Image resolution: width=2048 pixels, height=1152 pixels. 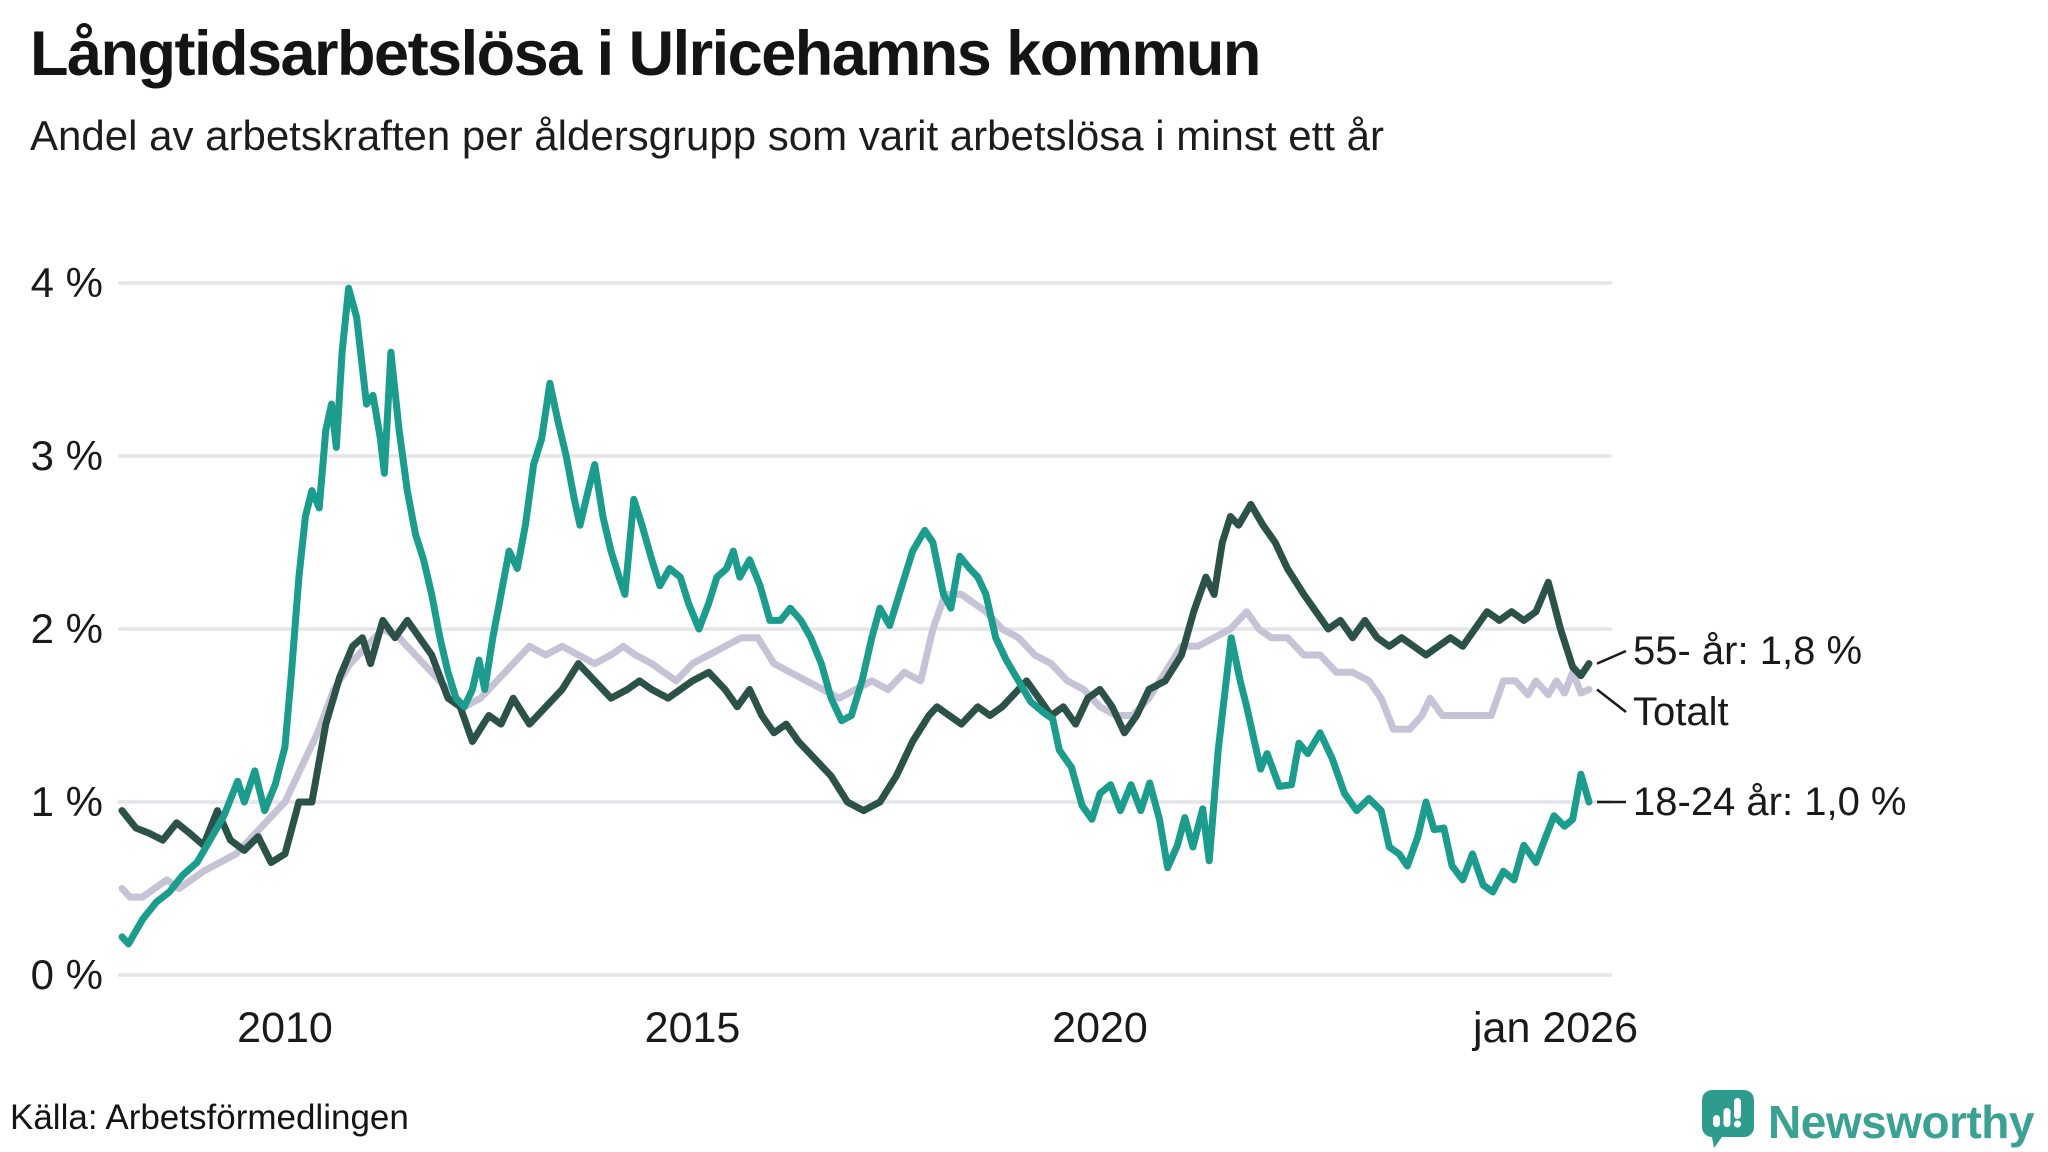 What do you see at coordinates (693, 1028) in the screenshot?
I see `x-axis-tick-label: 2015` at bounding box center [693, 1028].